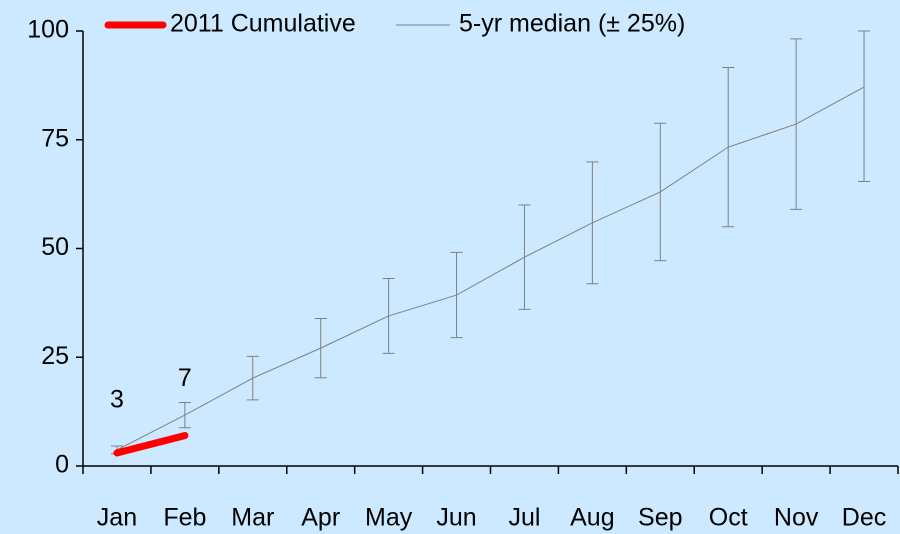  What do you see at coordinates (184, 518) in the screenshot?
I see `x-tick-label: Feb` at bounding box center [184, 518].